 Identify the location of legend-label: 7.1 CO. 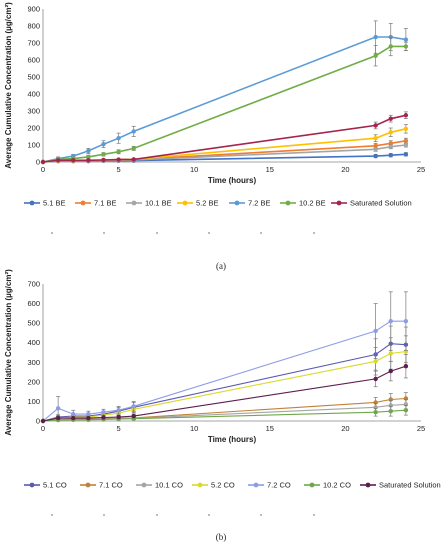
(111, 485).